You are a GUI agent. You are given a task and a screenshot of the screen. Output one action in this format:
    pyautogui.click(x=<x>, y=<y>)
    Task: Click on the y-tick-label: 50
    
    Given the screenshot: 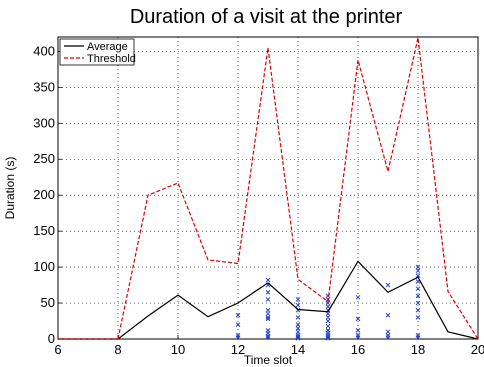 What is the action you would take?
    pyautogui.click(x=48, y=302)
    